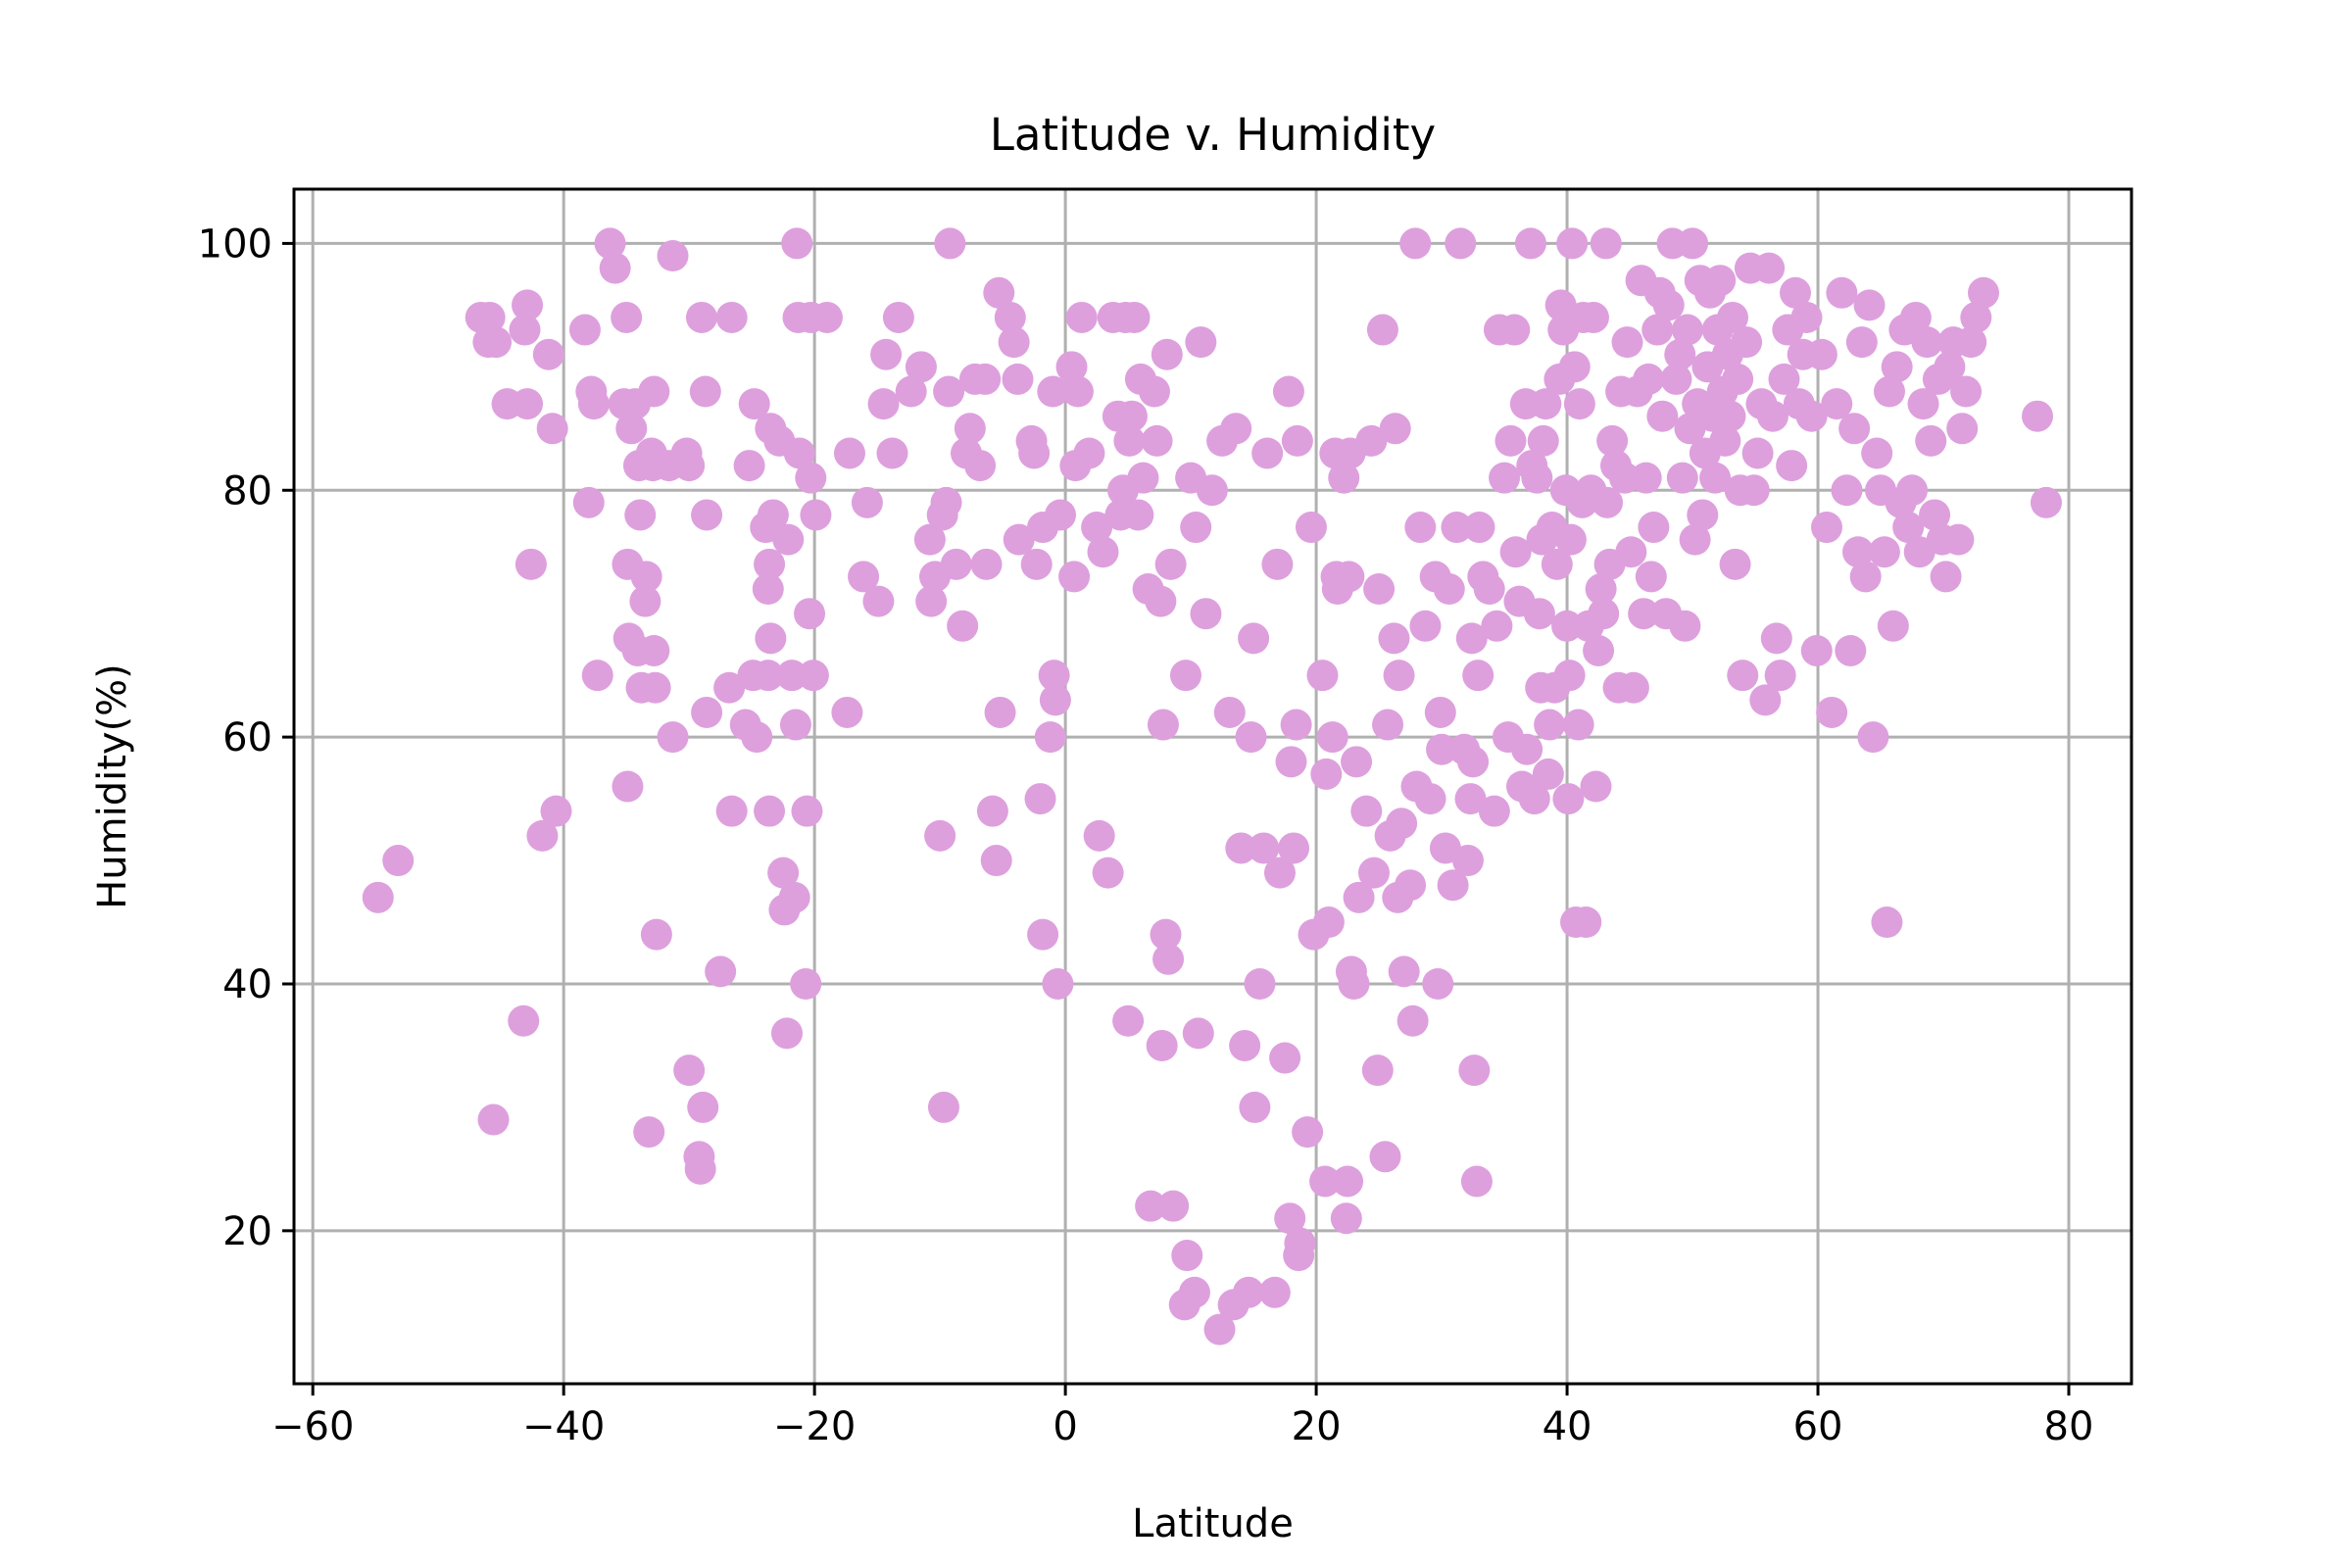 This screenshot has height=1568, width=2352. What do you see at coordinates (112, 786) in the screenshot?
I see `y-axis-label: Humidity(%)` at bounding box center [112, 786].